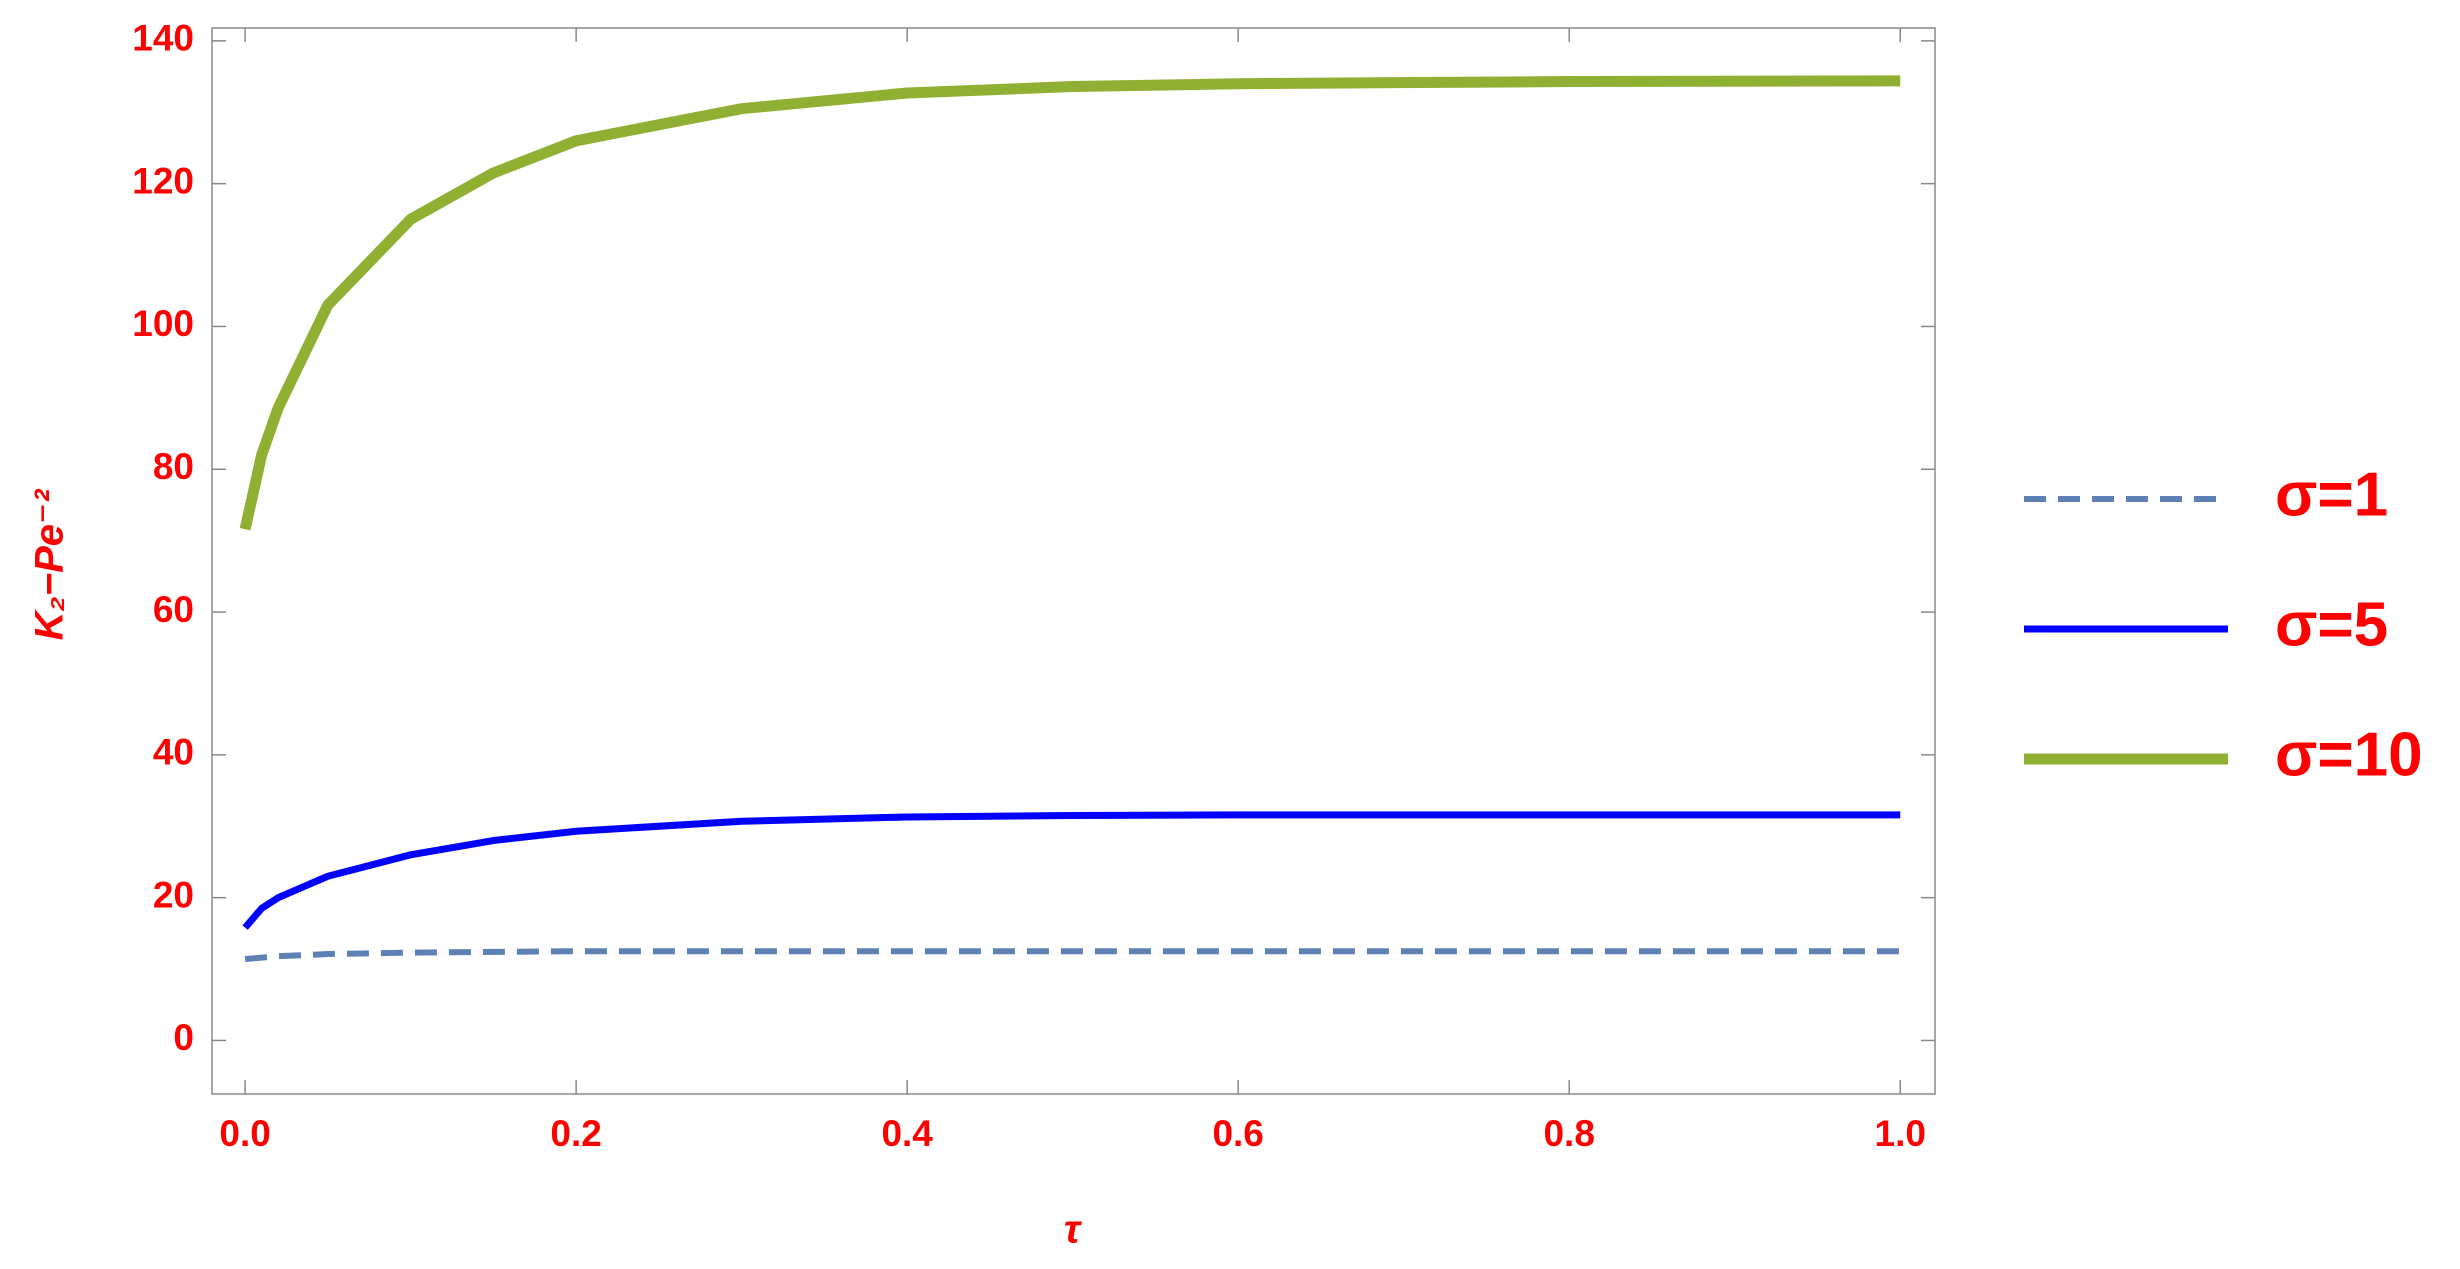  What do you see at coordinates (1237, 1133) in the screenshot?
I see `x-tick-label: 0.6` at bounding box center [1237, 1133].